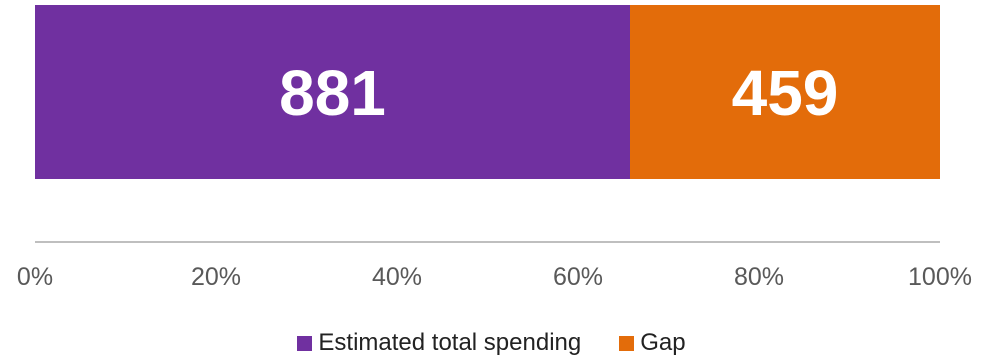 The height and width of the screenshot is (360, 983). I want to click on x-tick-label: 80%, so click(759, 277).